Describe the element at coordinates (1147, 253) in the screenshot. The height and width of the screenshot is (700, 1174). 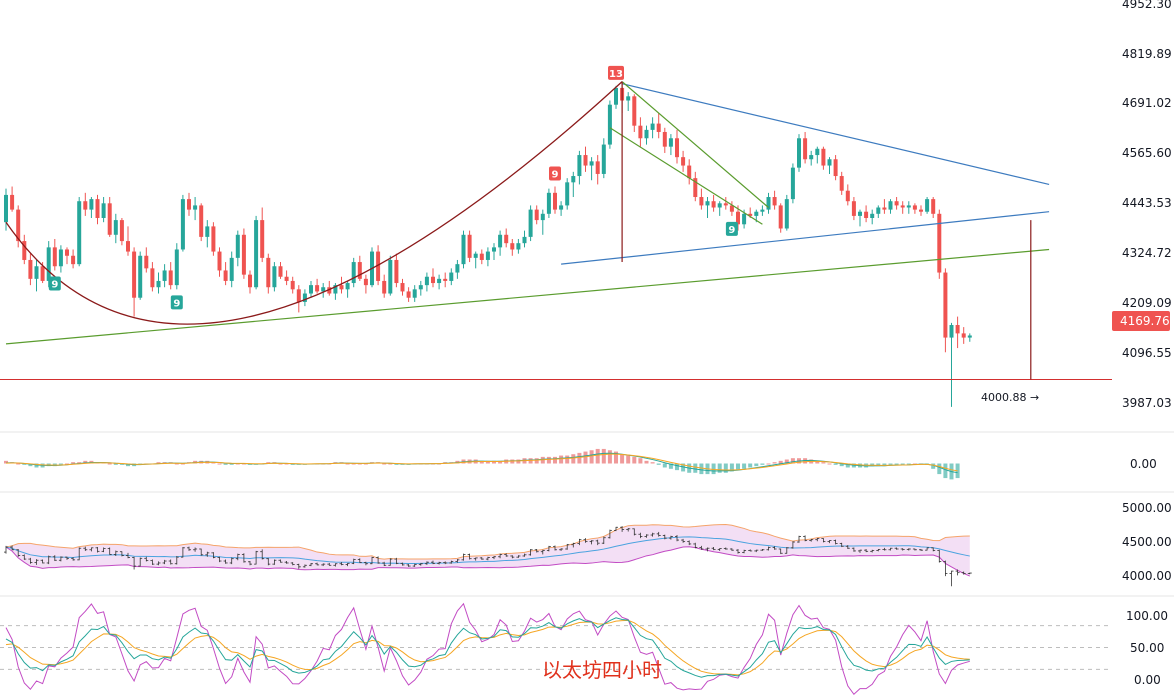
I see `price-tick: 4324.72` at that location.